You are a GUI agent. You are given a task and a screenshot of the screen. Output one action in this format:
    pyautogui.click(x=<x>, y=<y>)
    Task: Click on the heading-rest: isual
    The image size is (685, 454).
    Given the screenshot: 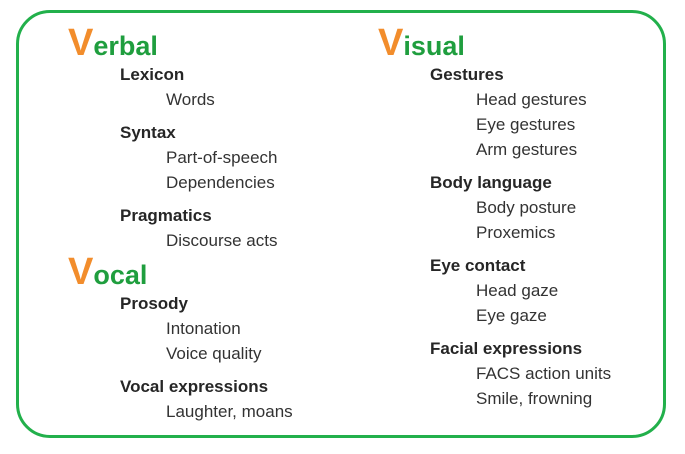 What is the action you would take?
    pyautogui.click(x=434, y=46)
    